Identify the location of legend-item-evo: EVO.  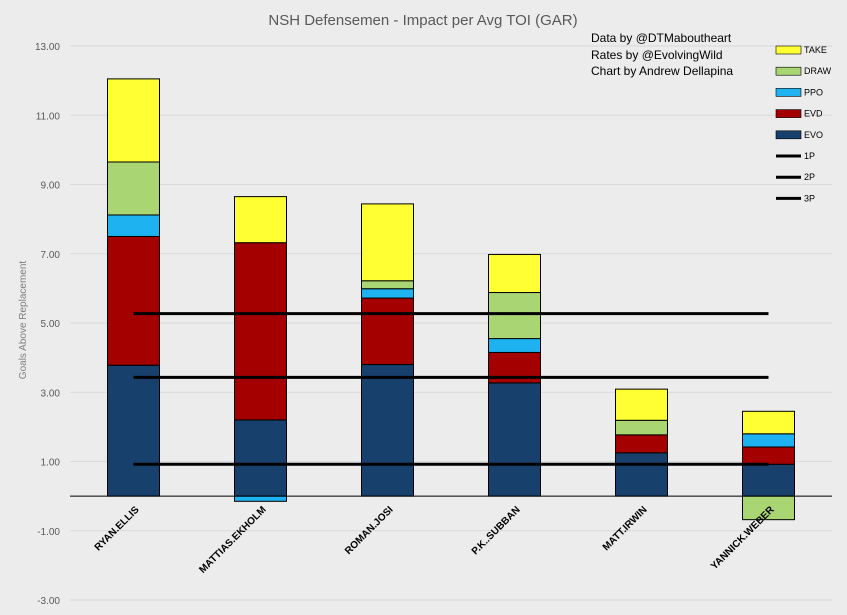
(799, 135).